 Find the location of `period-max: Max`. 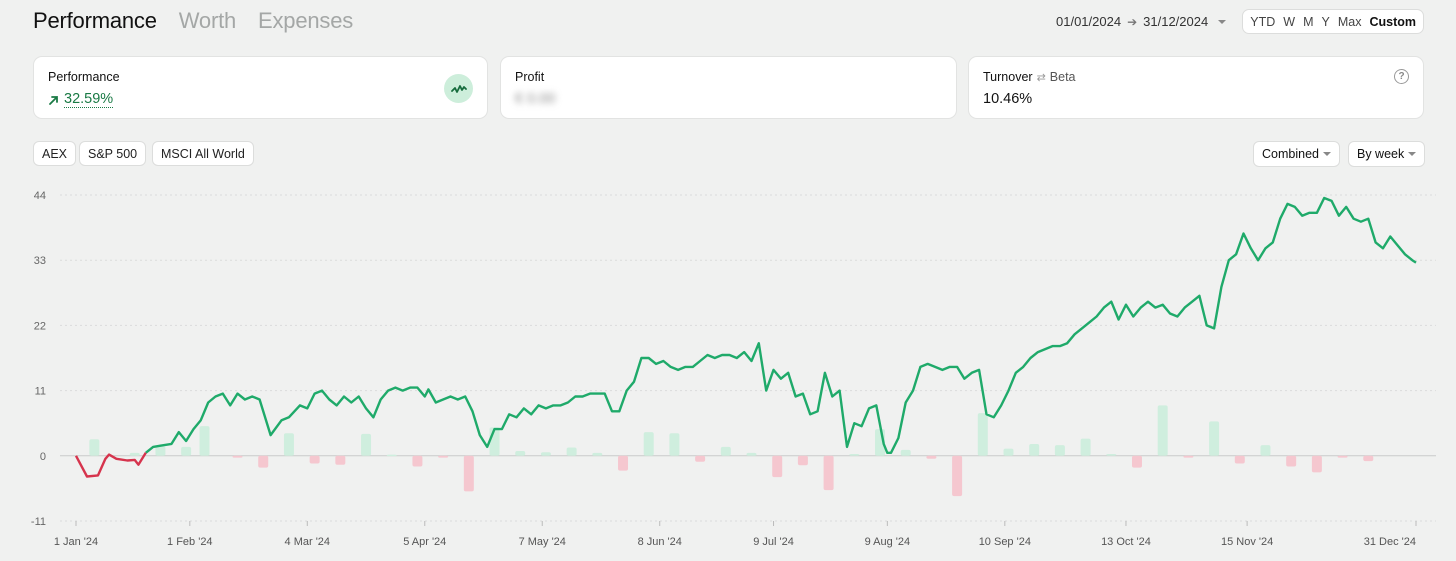

period-max: Max is located at coordinates (1349, 21).